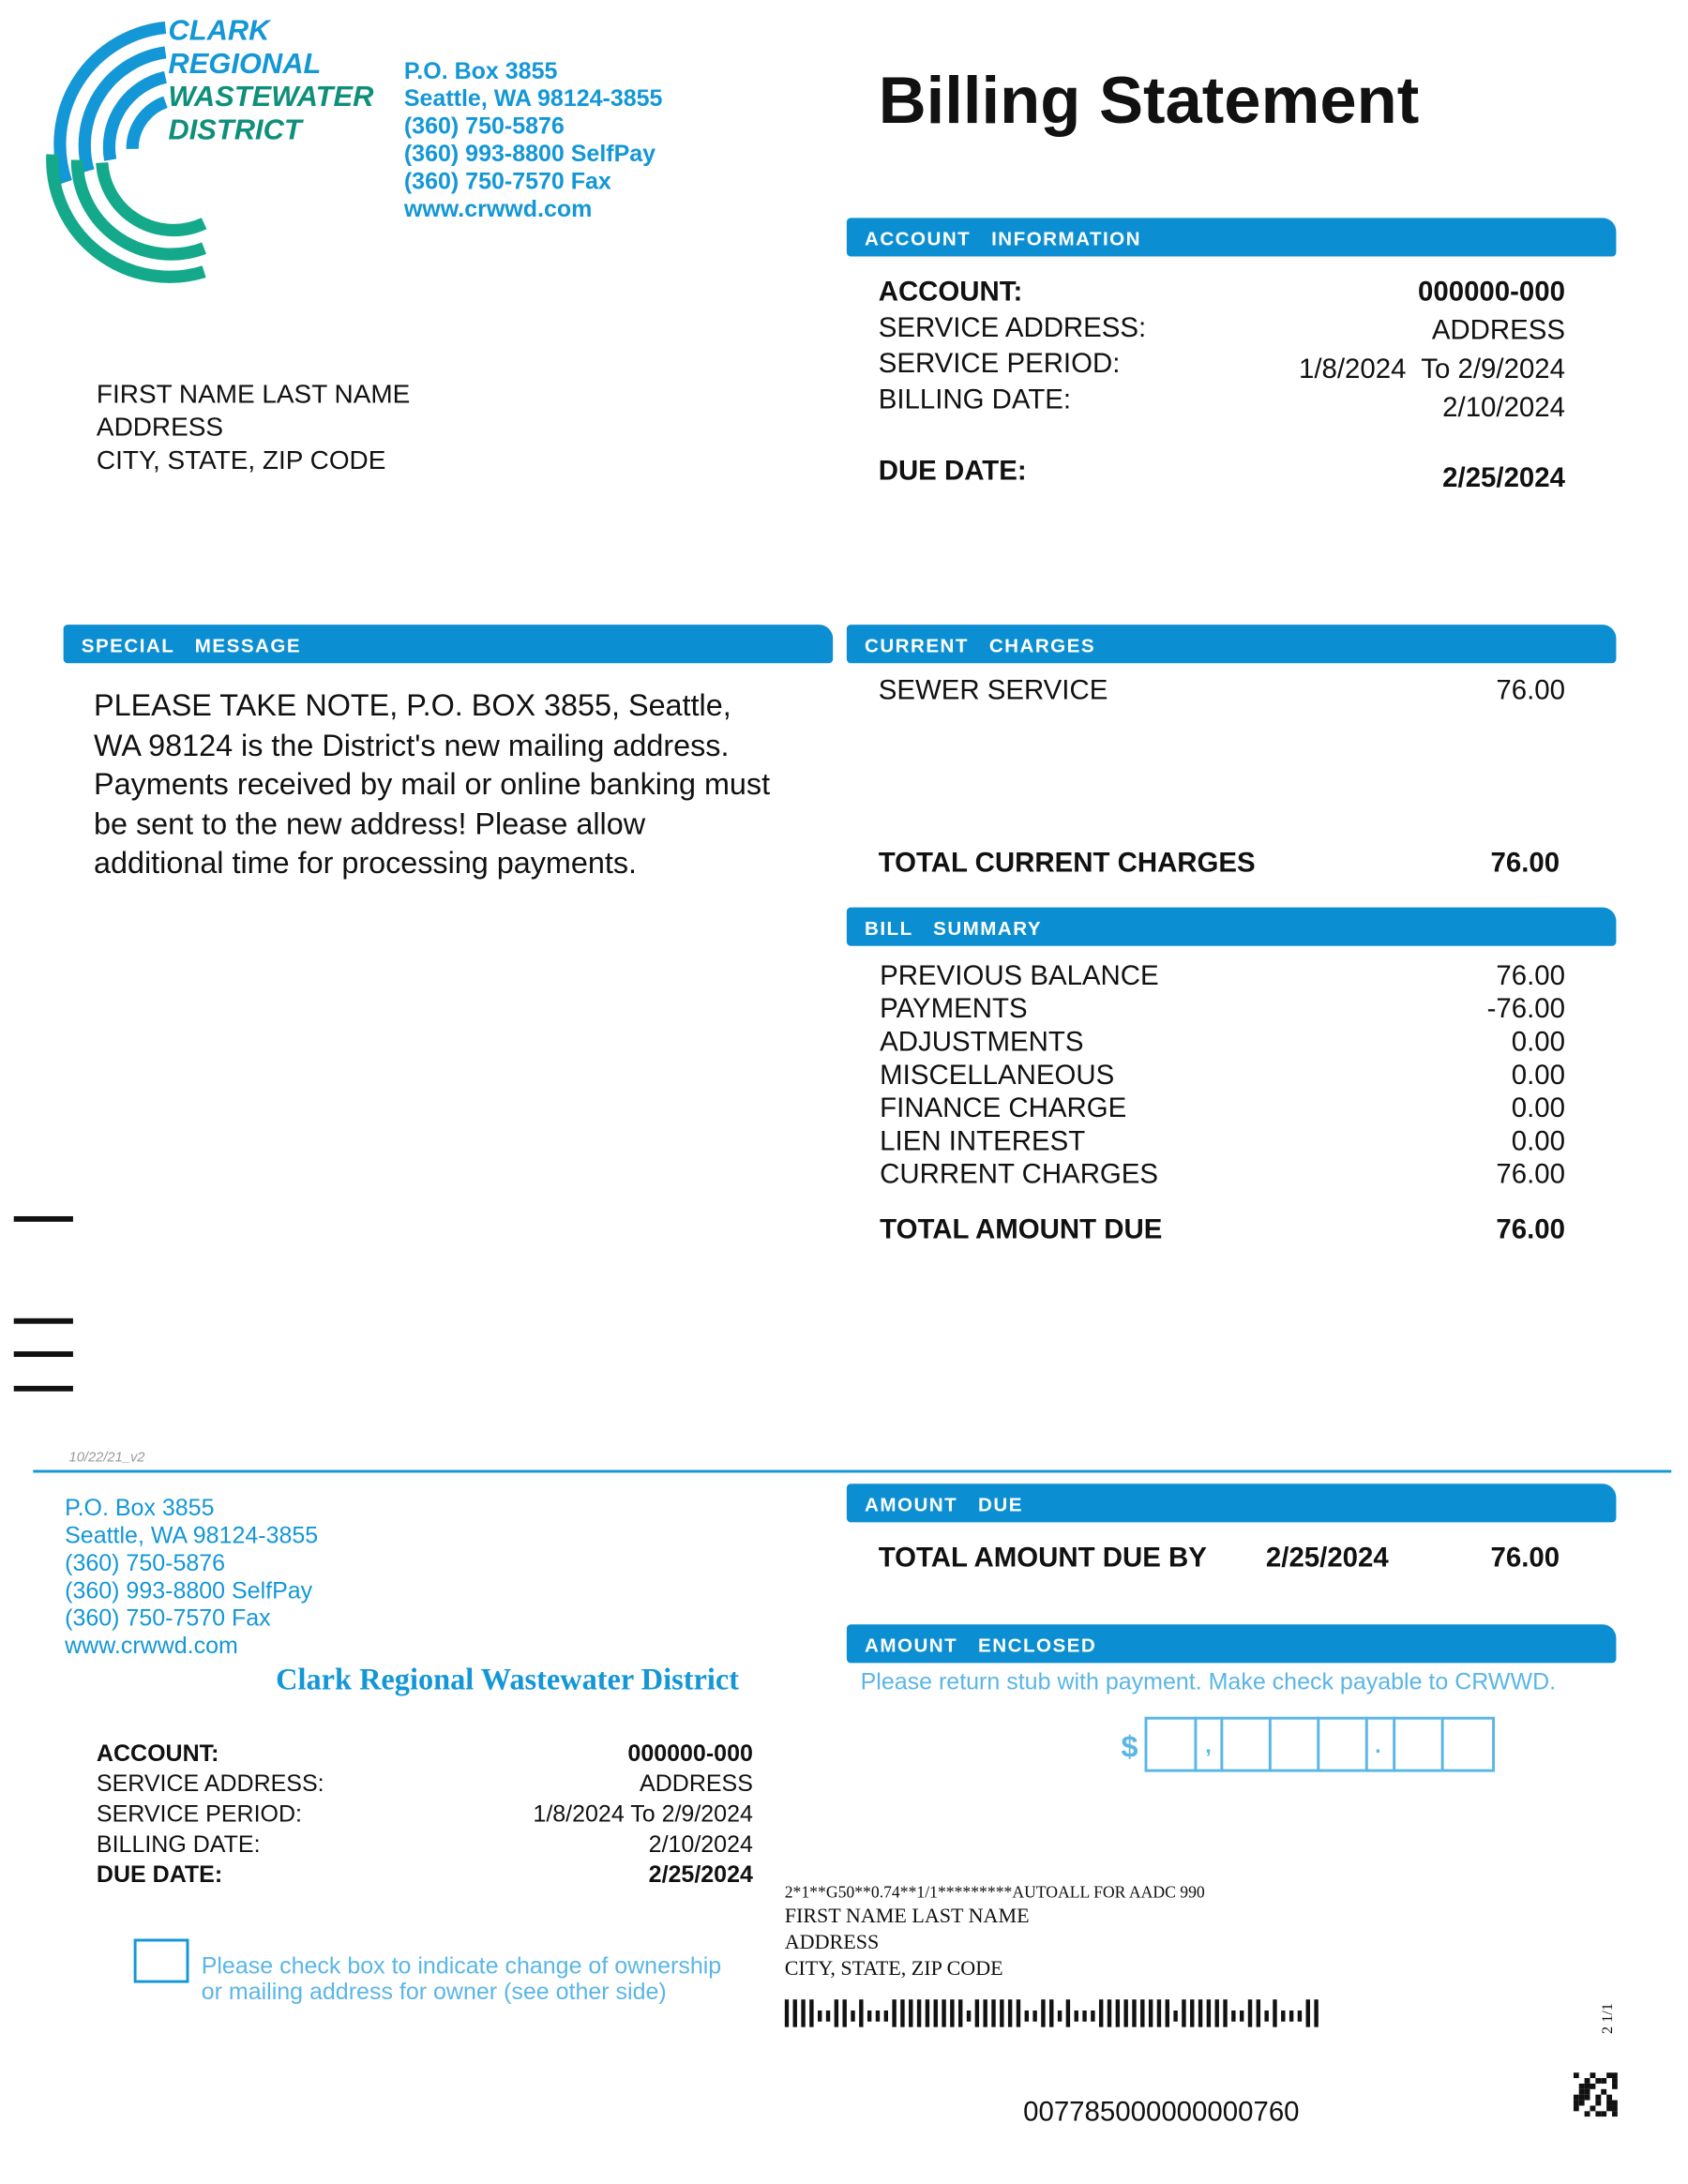 The image size is (1688, 2184). What do you see at coordinates (235, 130) in the screenshot?
I see `logo-text: DISTRICT` at bounding box center [235, 130].